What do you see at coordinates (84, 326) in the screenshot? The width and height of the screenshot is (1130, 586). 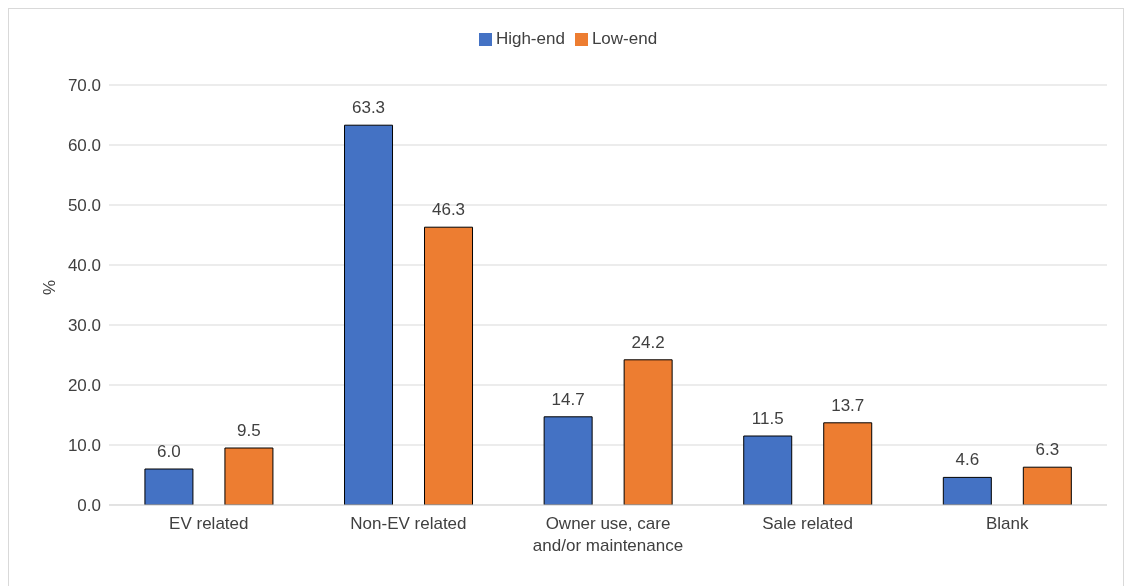 I see `y-tick-label: 30.0` at bounding box center [84, 326].